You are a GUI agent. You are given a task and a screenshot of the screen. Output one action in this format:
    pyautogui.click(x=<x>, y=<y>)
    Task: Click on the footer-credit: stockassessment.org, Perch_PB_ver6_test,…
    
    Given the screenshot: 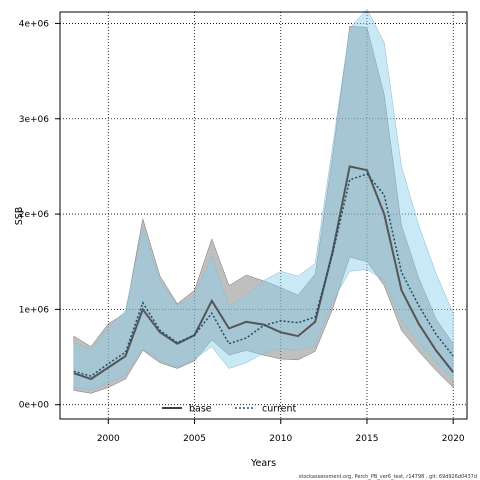 What is the action you would take?
    pyautogui.click(x=388, y=477)
    